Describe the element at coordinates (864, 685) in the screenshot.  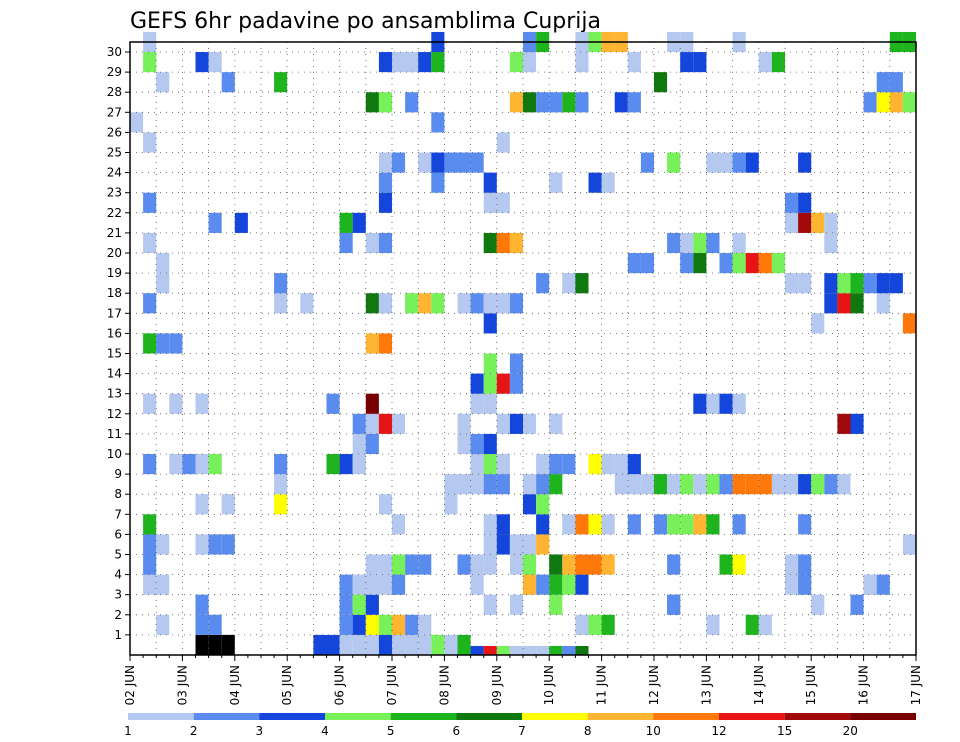
I see `x-tick-label: 16 JUN` at that location.